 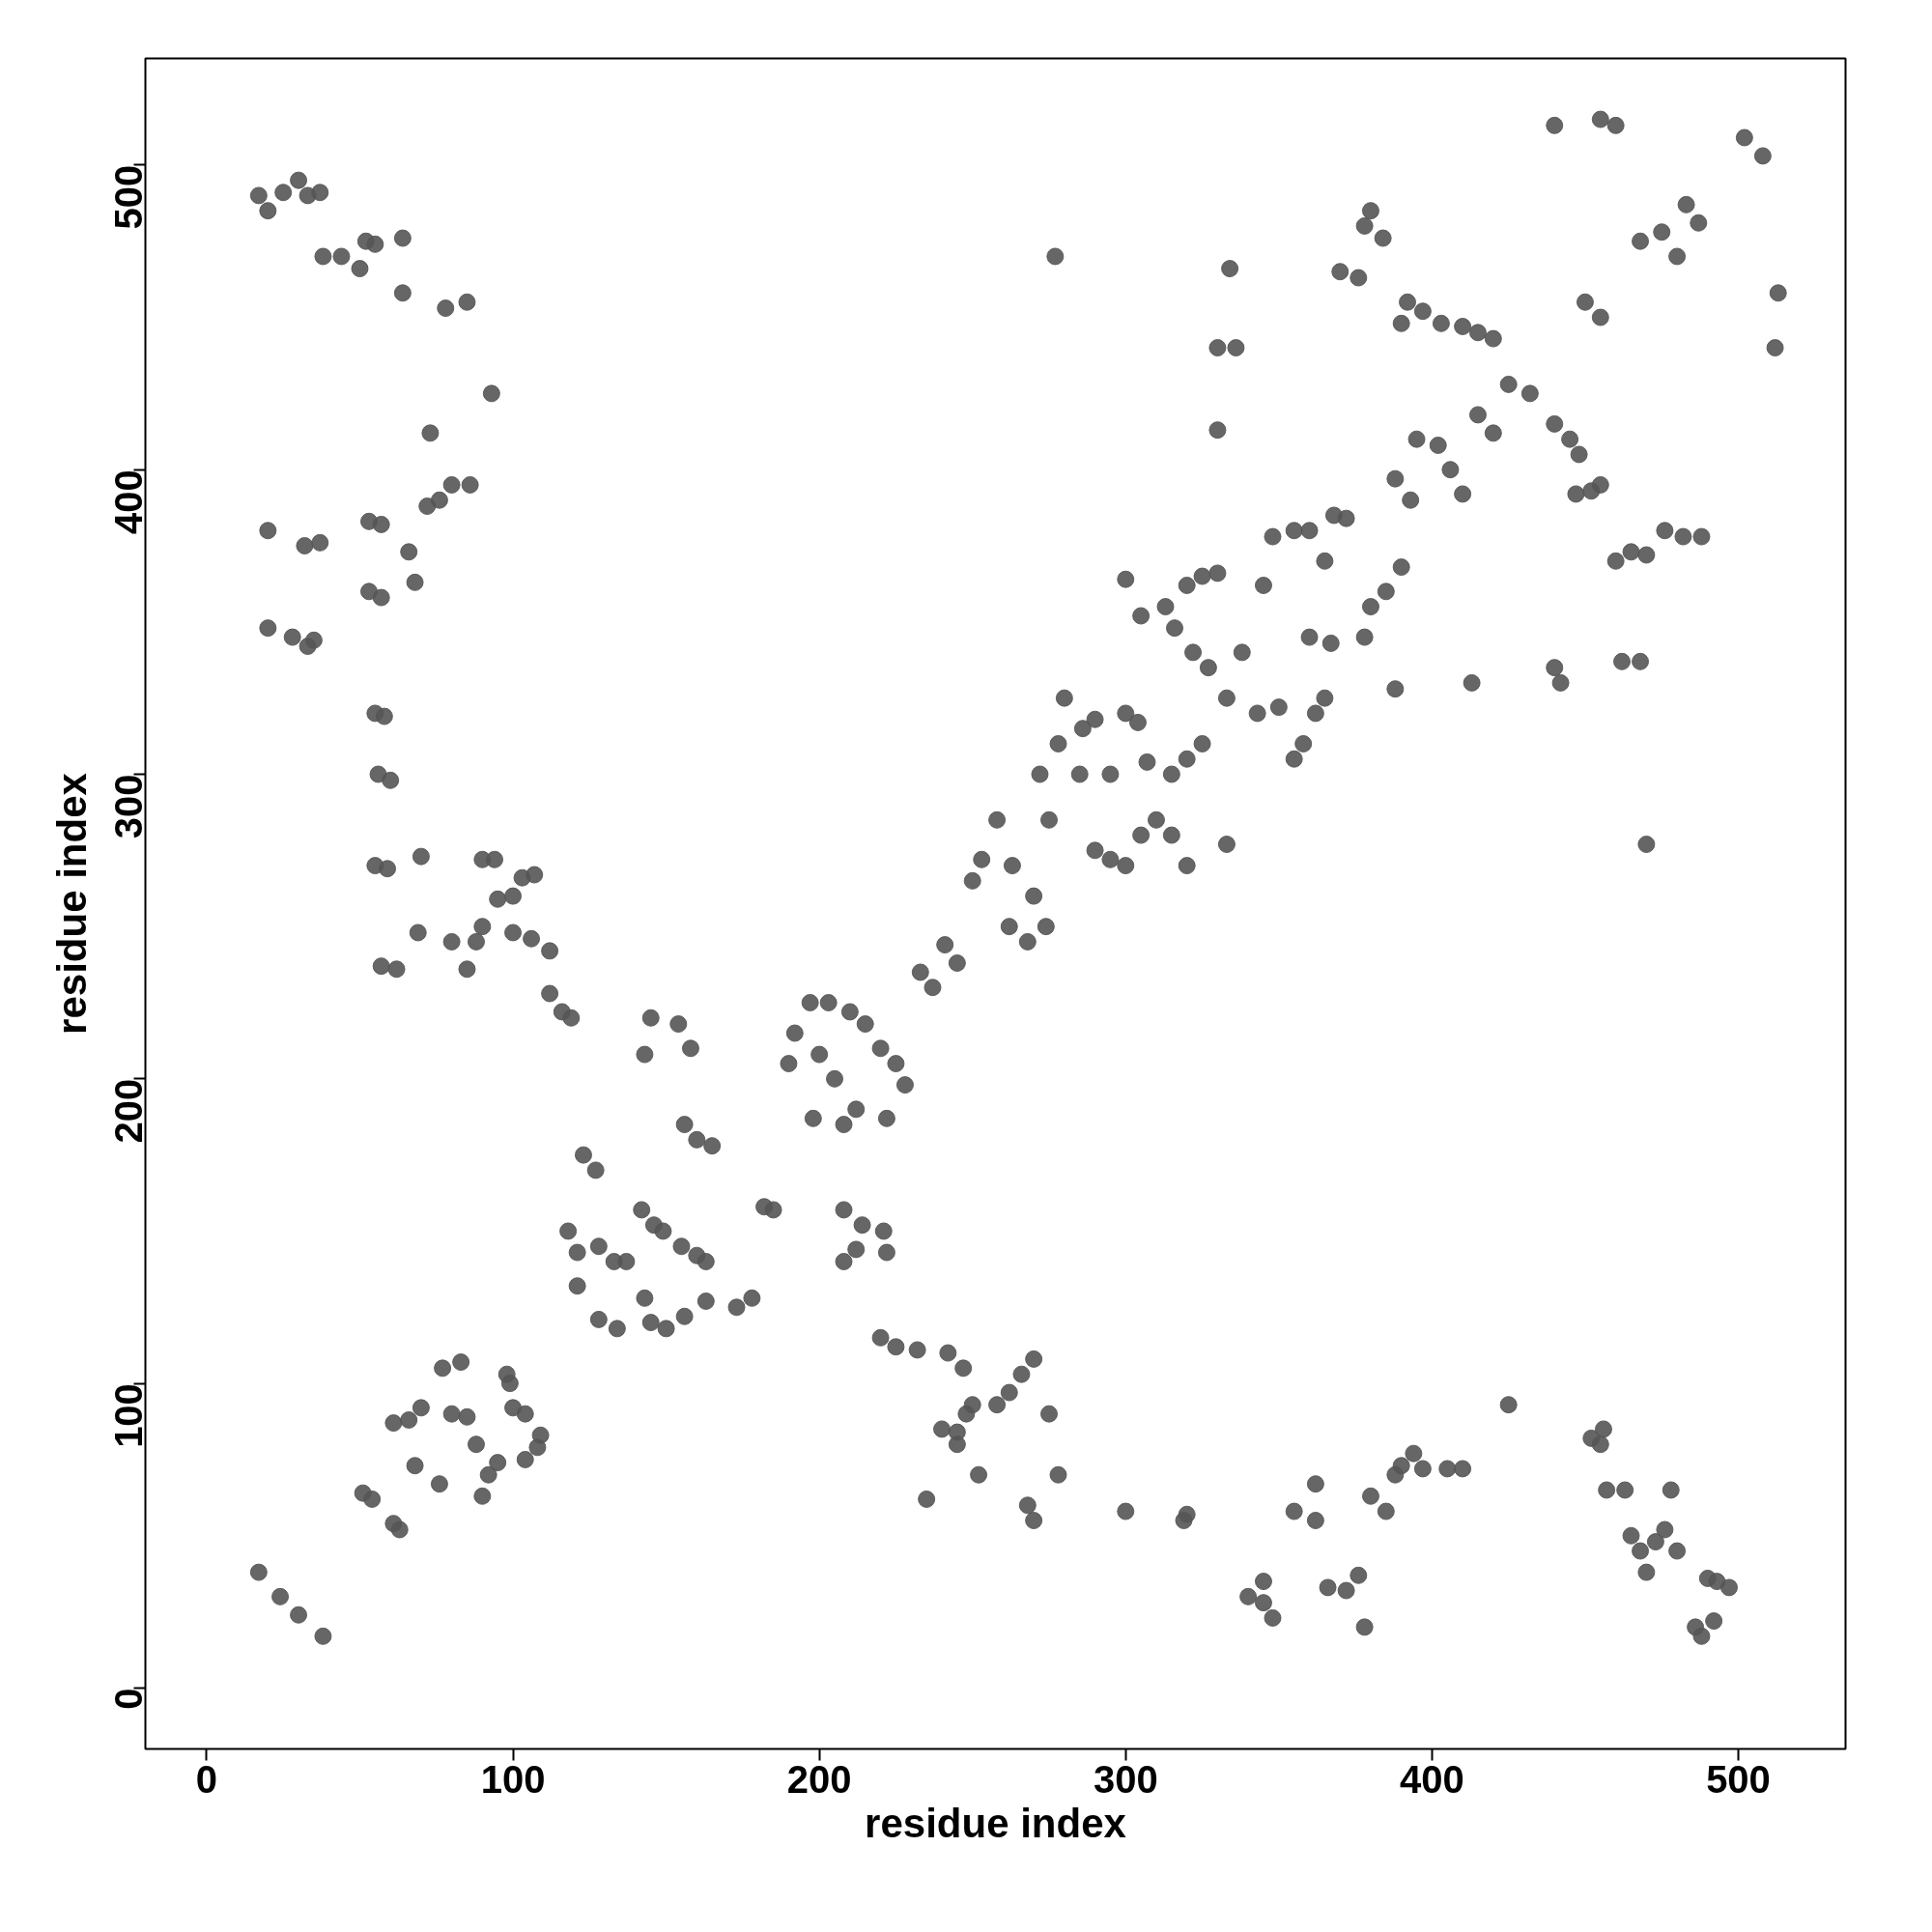 I want to click on y-tick-label: 300, so click(x=129, y=806).